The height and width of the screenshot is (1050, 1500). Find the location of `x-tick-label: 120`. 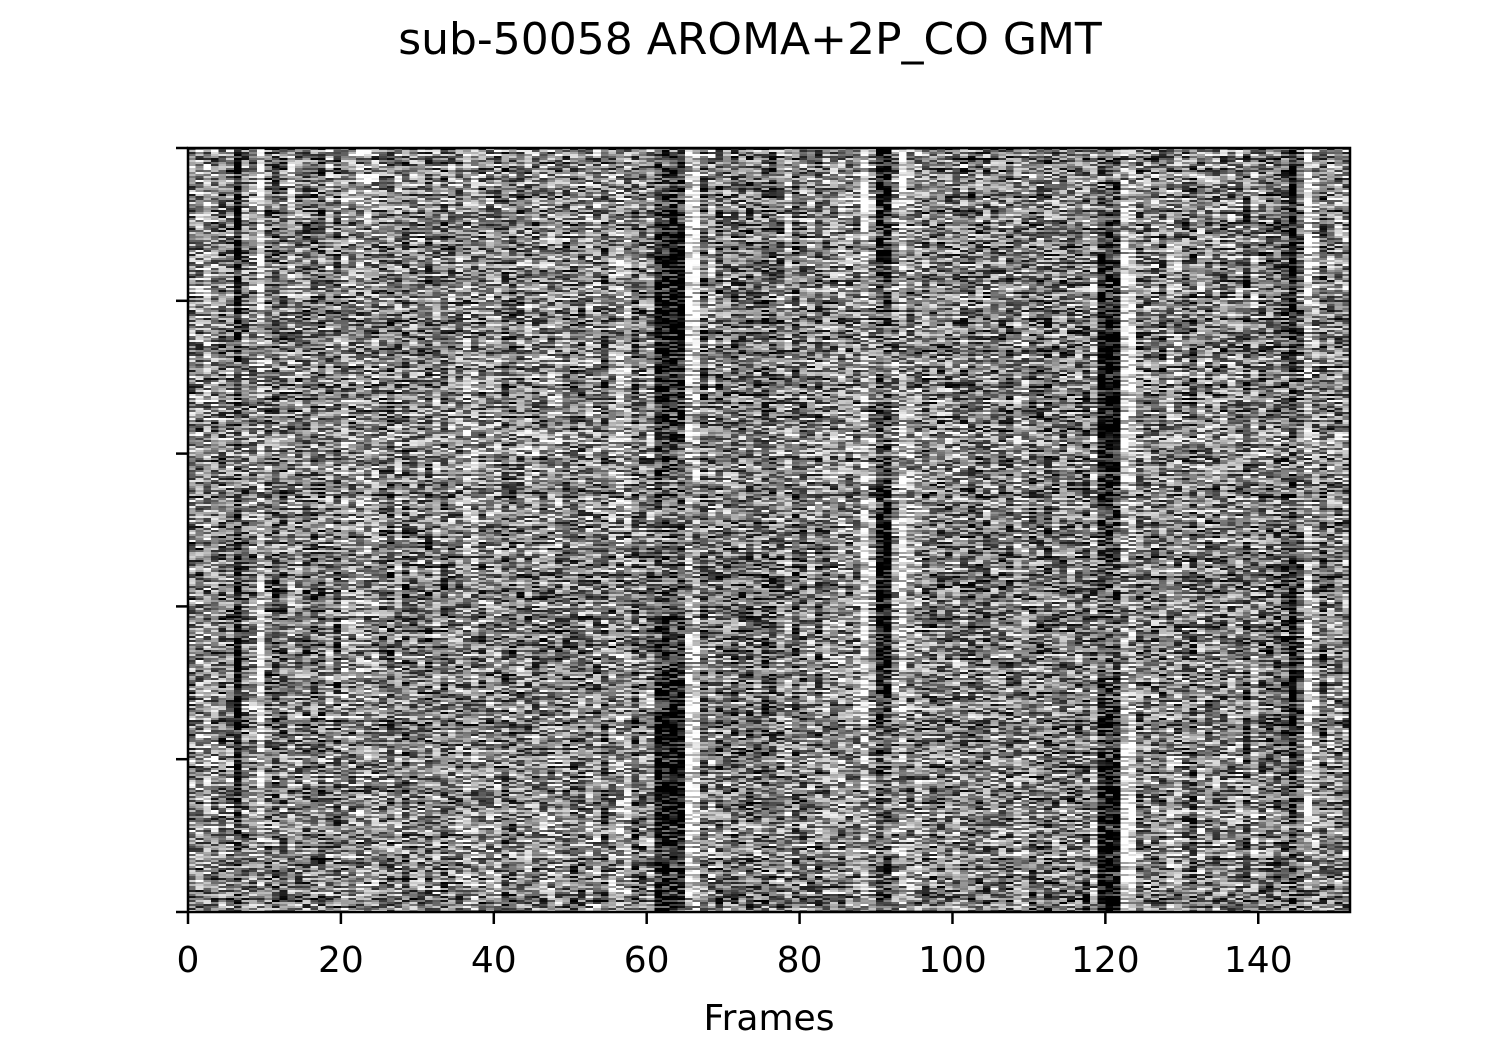

x-tick-label: 120 is located at coordinates (1105, 960).